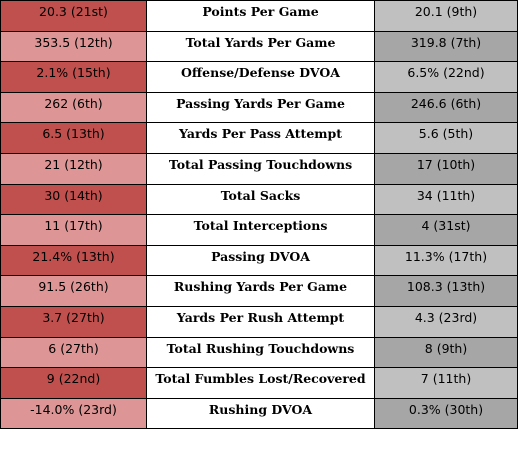  I want to click on stat-label: Total Passing Touchdowns, so click(260, 168).